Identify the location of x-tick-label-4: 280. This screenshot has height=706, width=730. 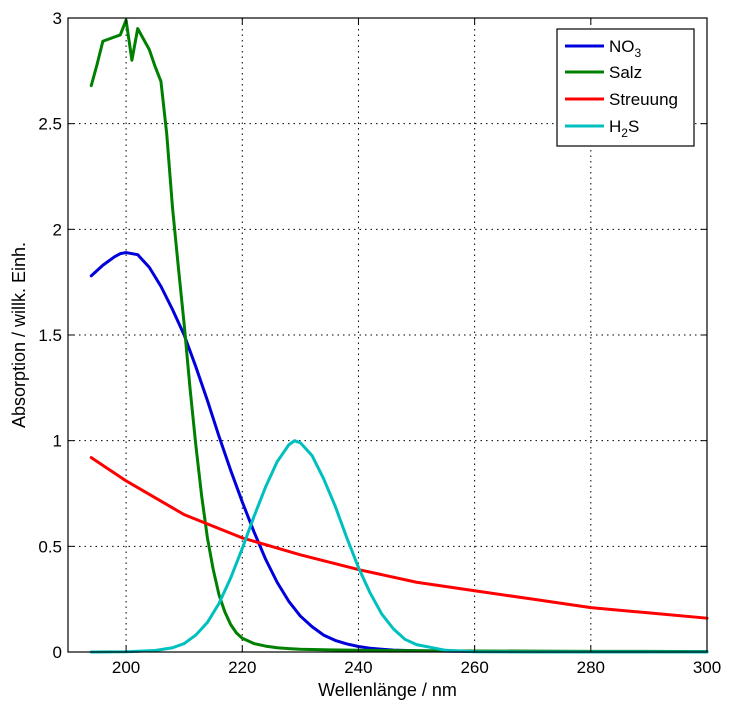
(591, 667).